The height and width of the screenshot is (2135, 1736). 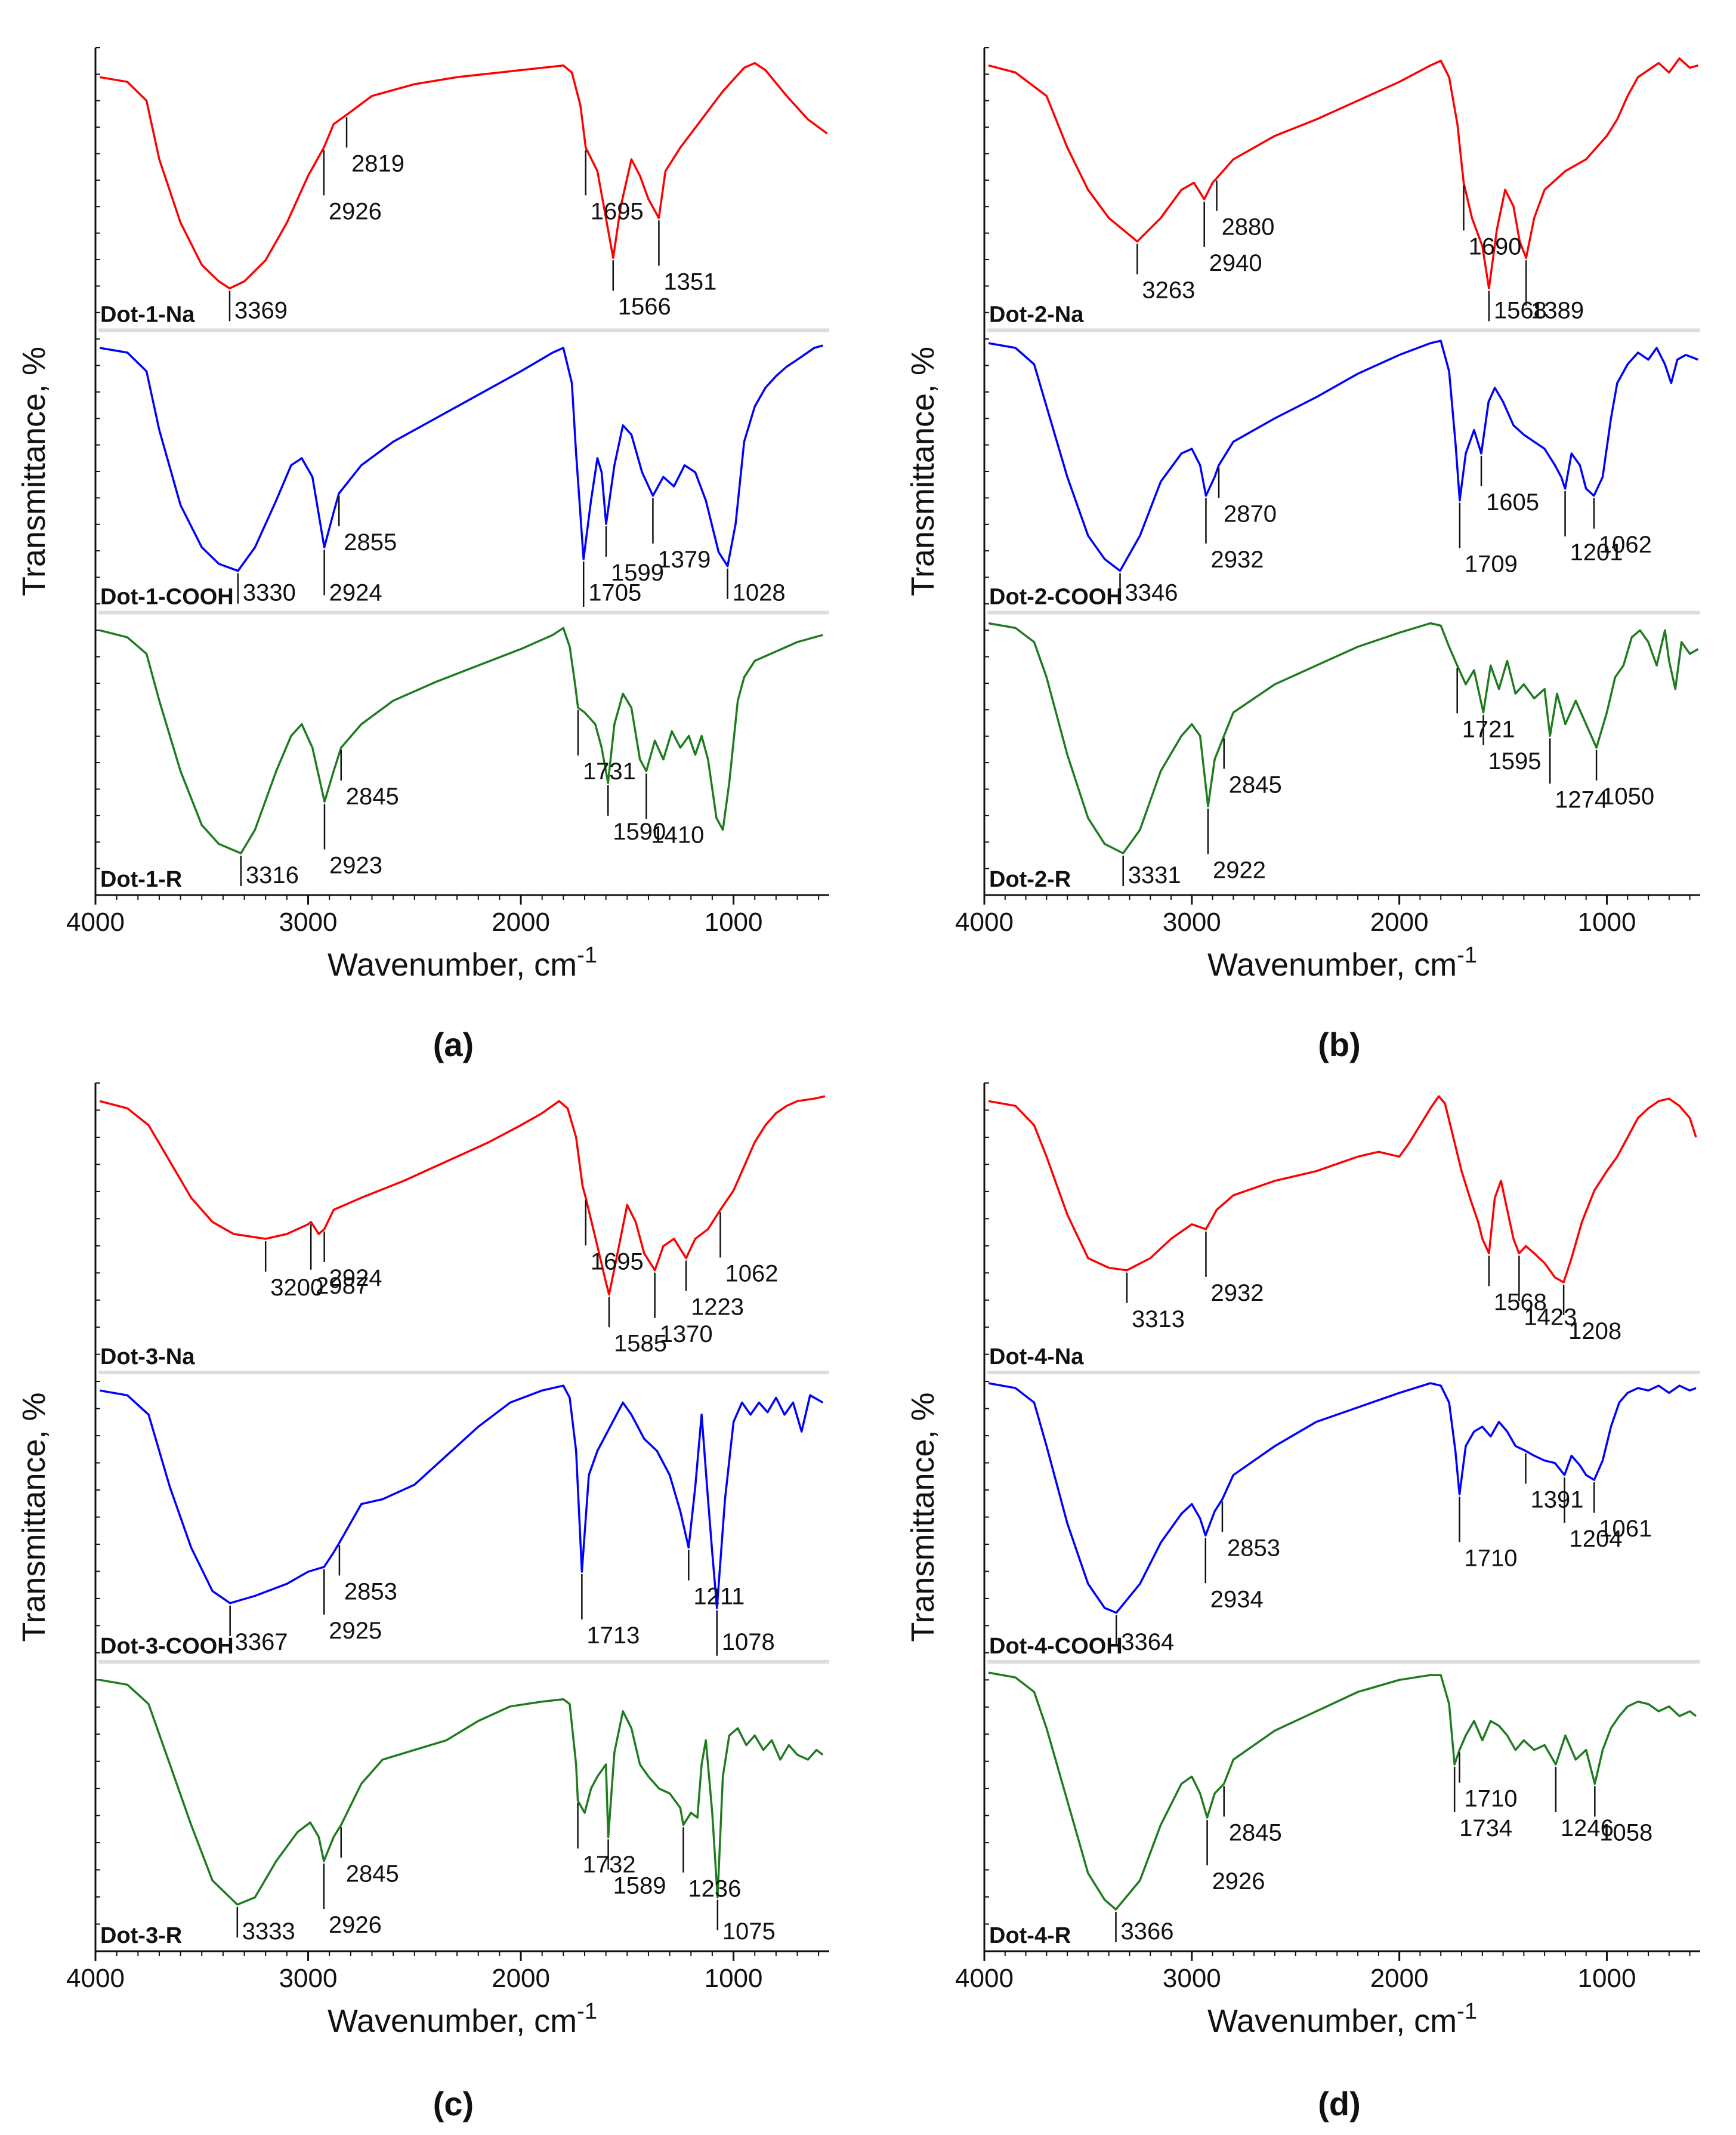 I want to click on peak-label: 2924, so click(x=356, y=593).